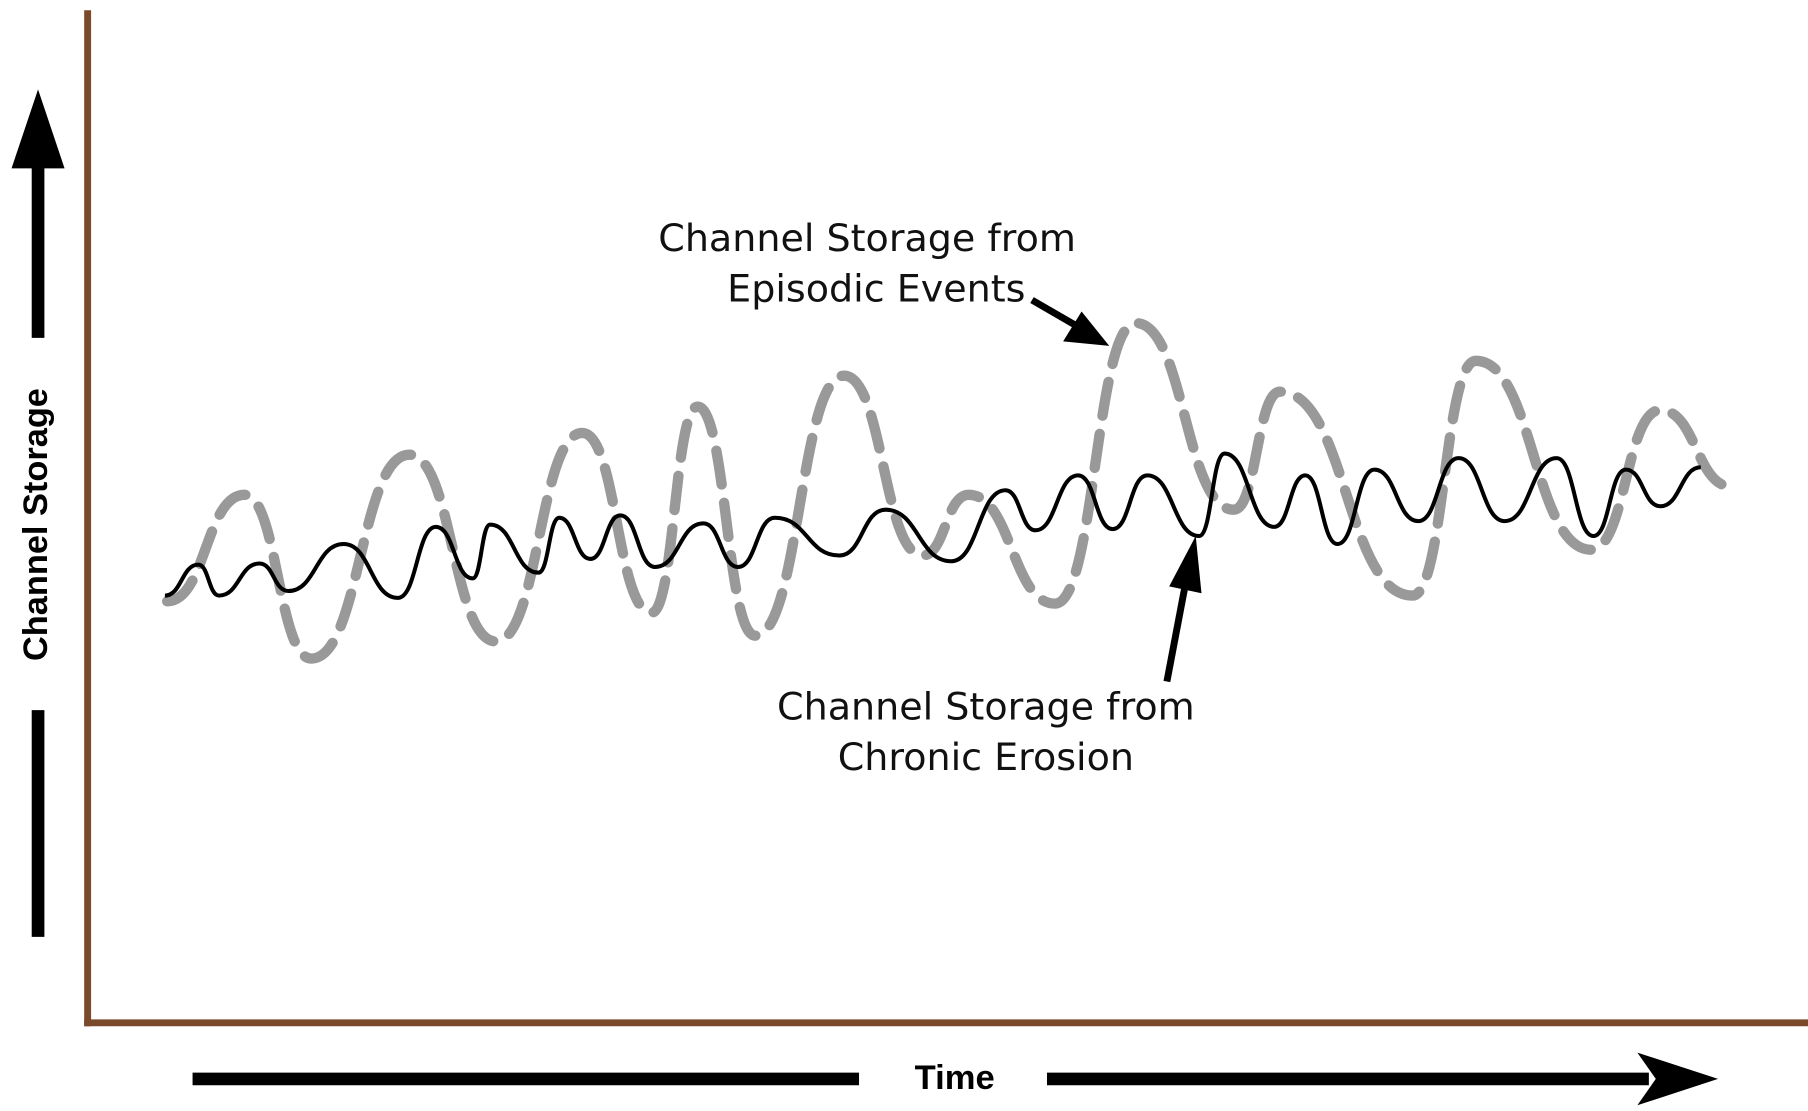  Describe the element at coordinates (876, 289) in the screenshot. I see `annotation-line: Episodic Events` at that location.